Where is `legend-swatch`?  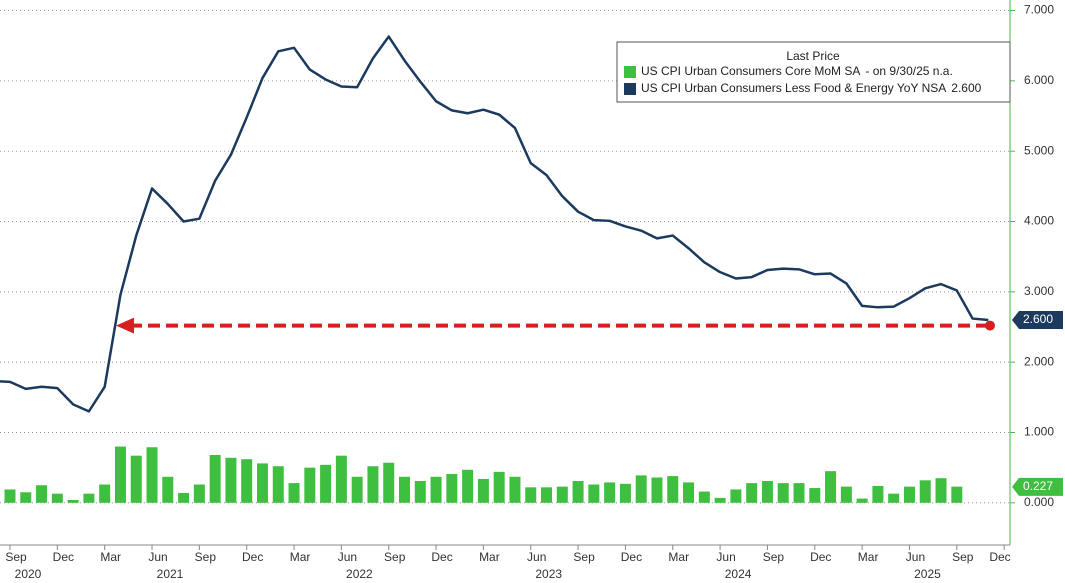
legend-swatch is located at coordinates (630, 89).